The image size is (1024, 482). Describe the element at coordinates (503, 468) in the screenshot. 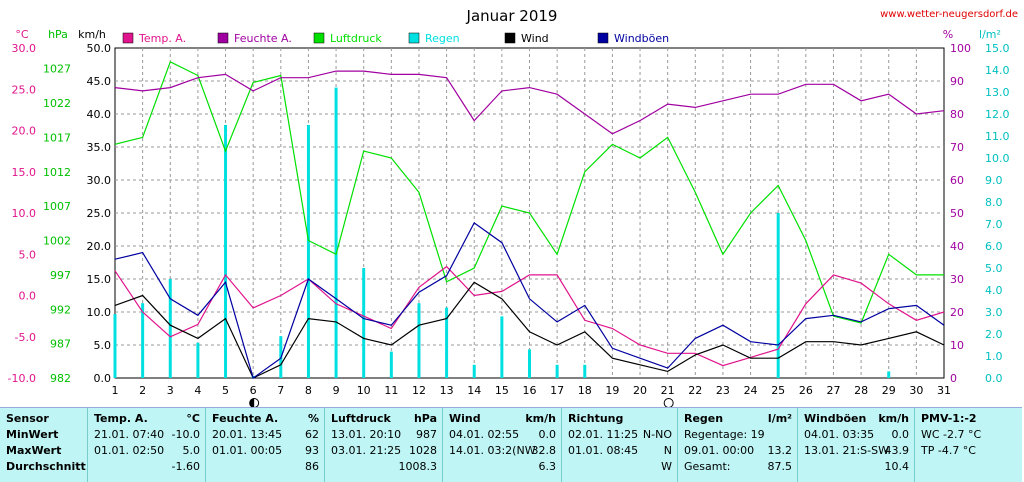

I see `stats-row: 6.3` at that location.